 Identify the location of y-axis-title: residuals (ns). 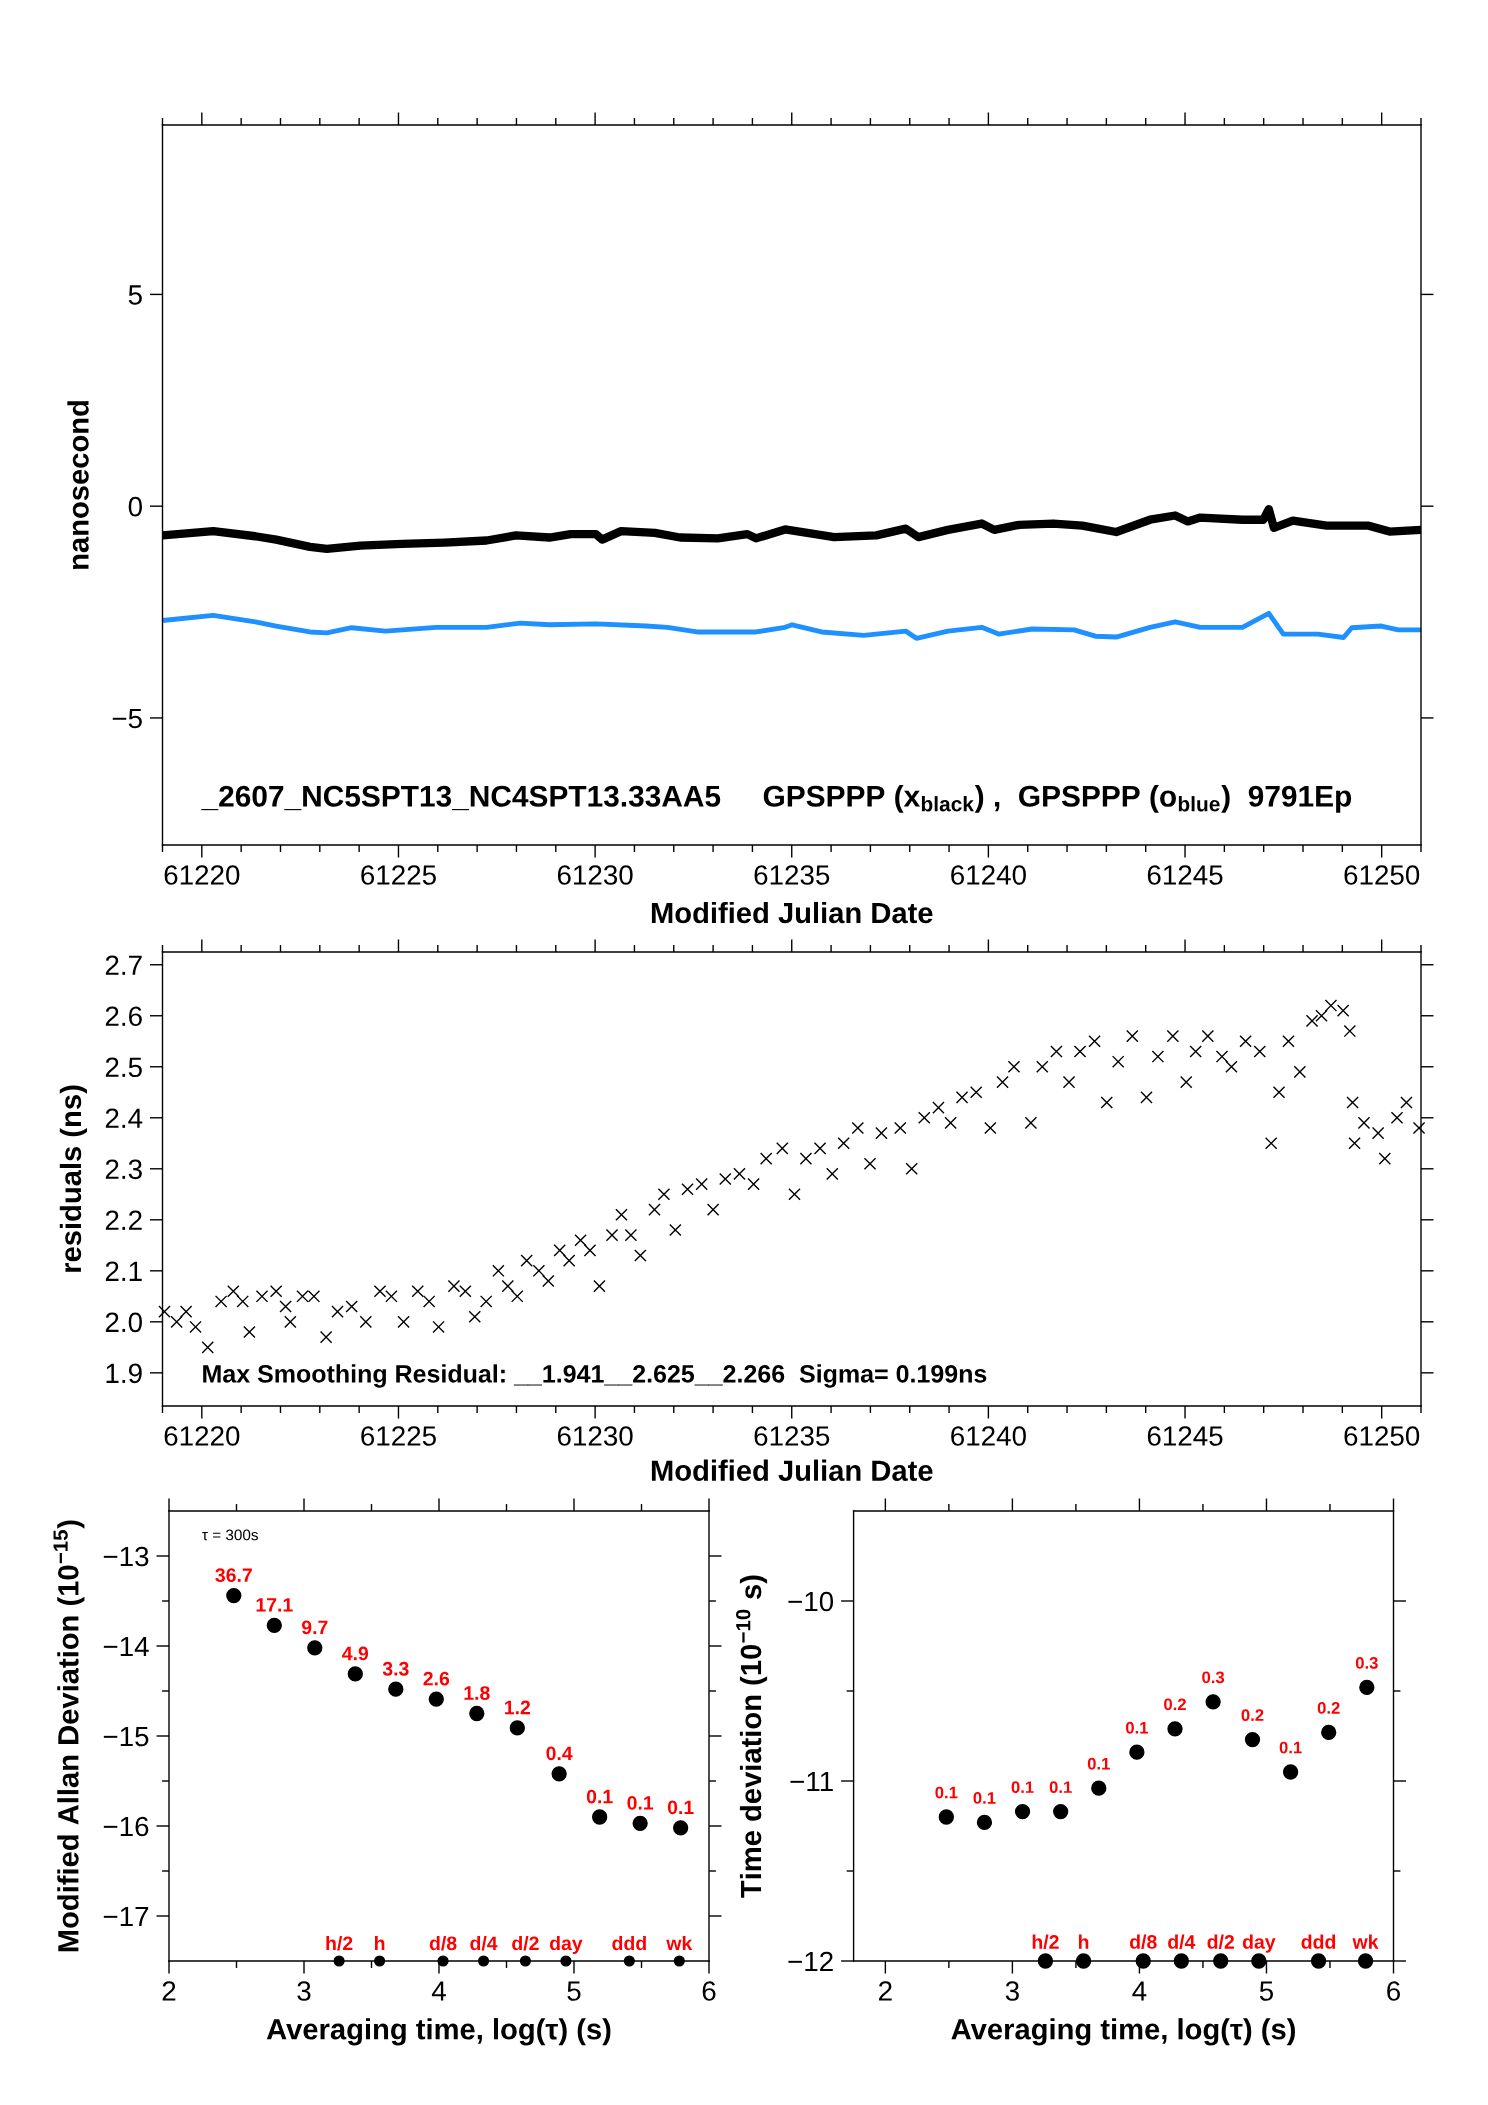
(73, 1178).